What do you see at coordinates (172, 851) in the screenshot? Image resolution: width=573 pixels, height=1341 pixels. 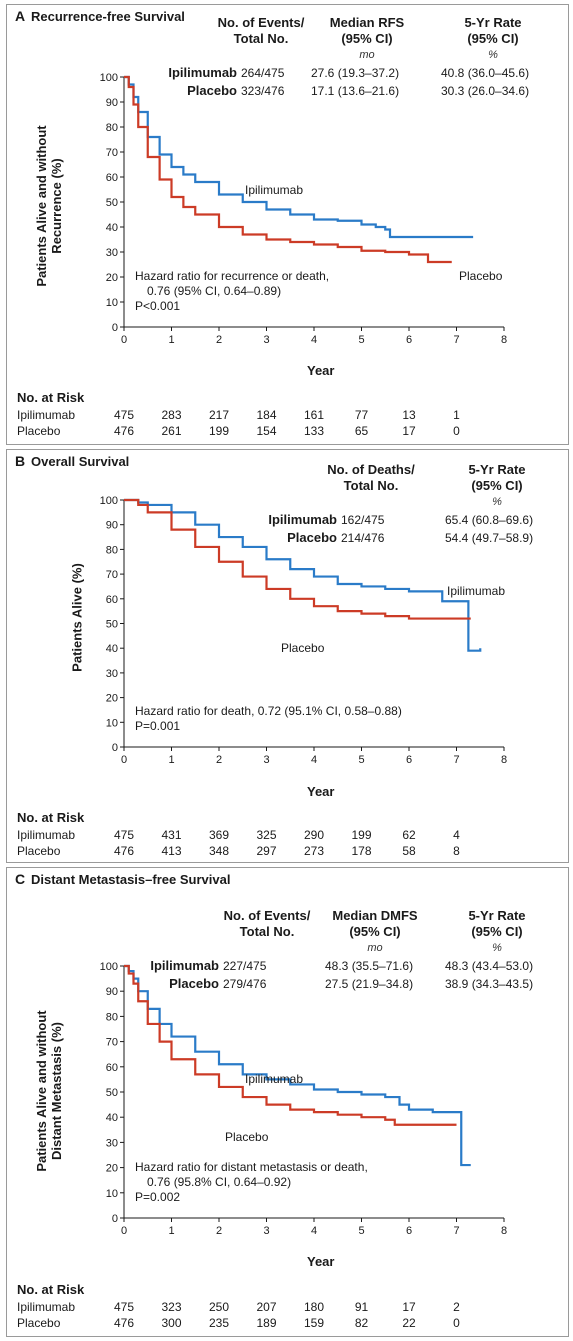 I see `risk-count: 413` at bounding box center [172, 851].